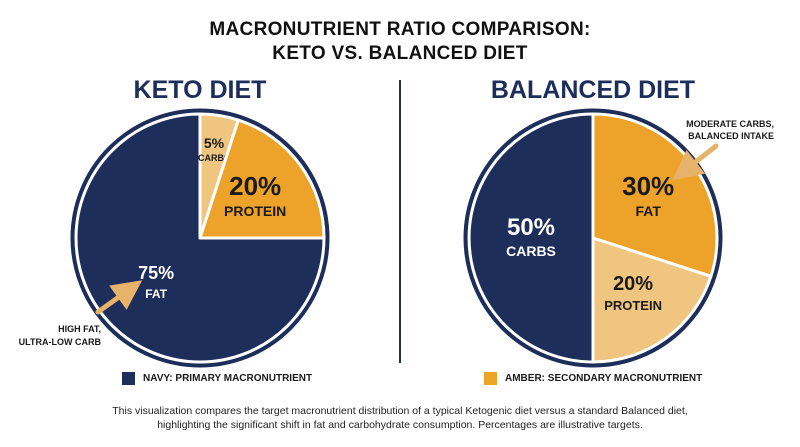 The height and width of the screenshot is (447, 800). I want to click on legend-item-amber: AMBER: SECONDARY MACRONUTRIENT, so click(593, 378).